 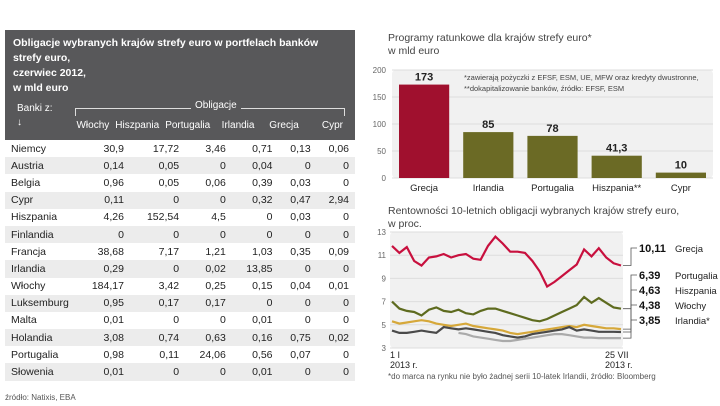 I want to click on table-cell: 0,16, so click(x=255, y=338).